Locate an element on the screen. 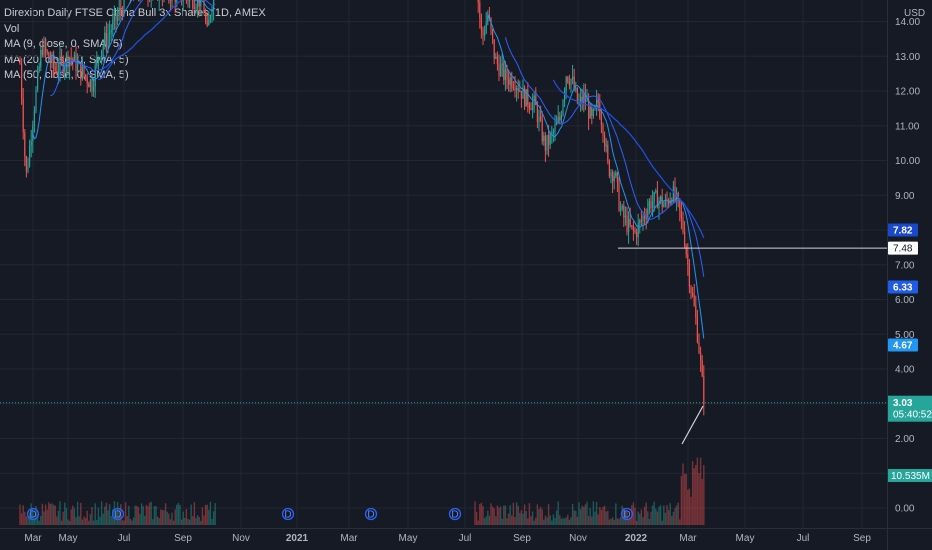  volume-bars is located at coordinates (362, 491).